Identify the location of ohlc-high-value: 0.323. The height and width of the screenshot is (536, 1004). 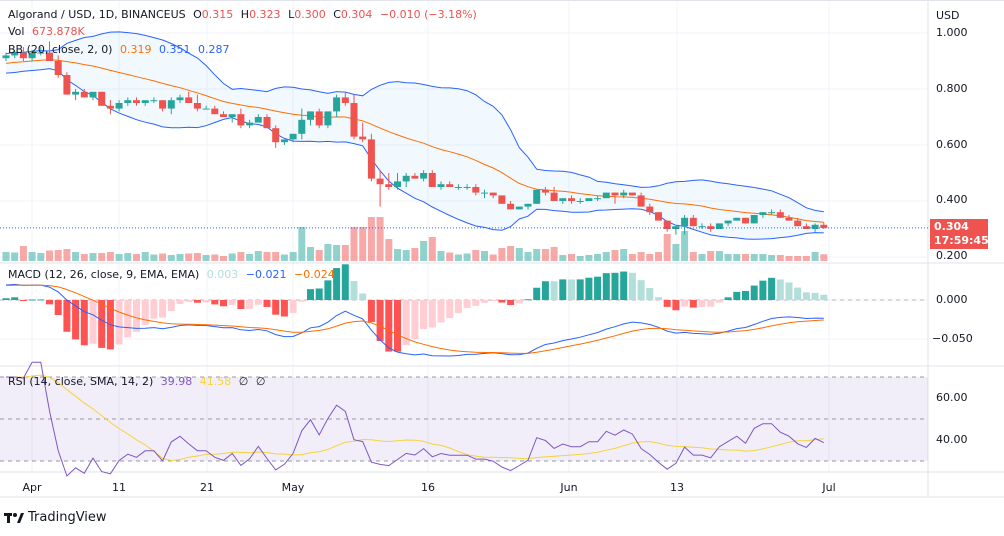
(265, 14).